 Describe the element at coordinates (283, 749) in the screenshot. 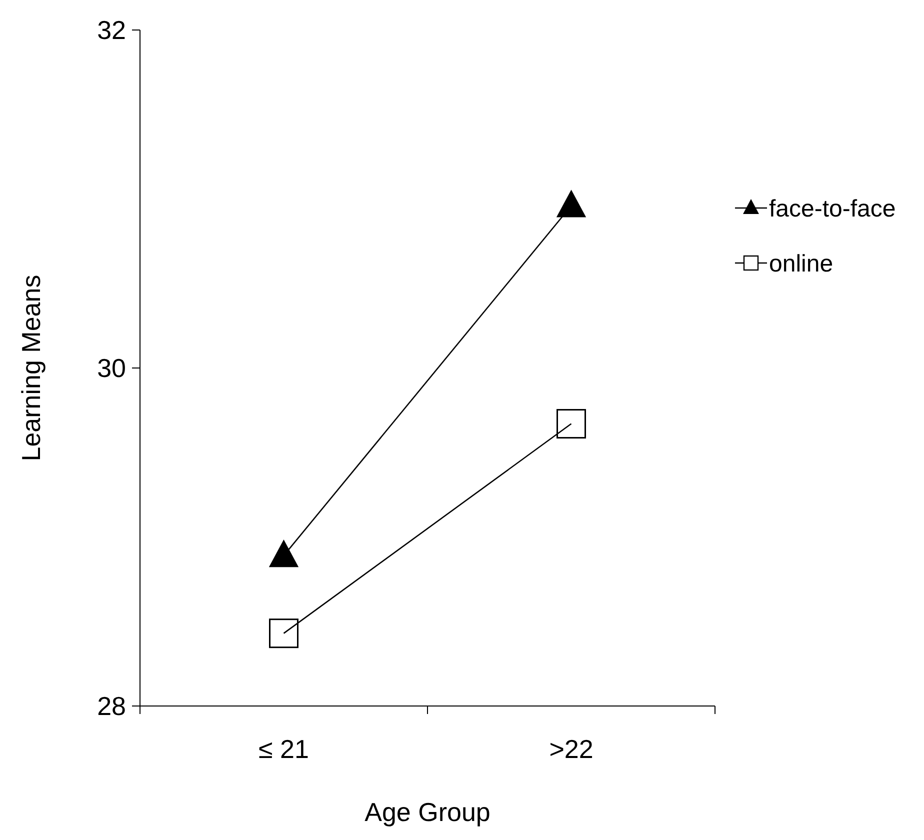

I see `x-tick-label: ≤ 21` at that location.